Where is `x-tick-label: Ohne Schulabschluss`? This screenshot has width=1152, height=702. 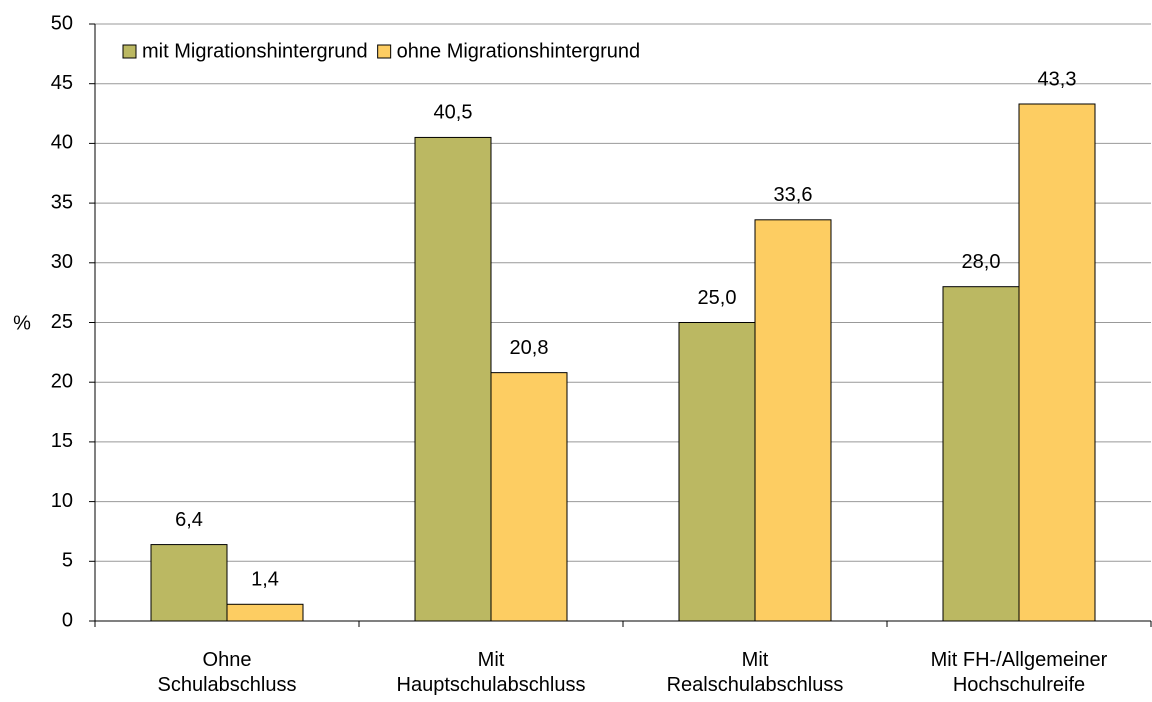
x-tick-label: Ohne Schulabschluss is located at coordinates (227, 672).